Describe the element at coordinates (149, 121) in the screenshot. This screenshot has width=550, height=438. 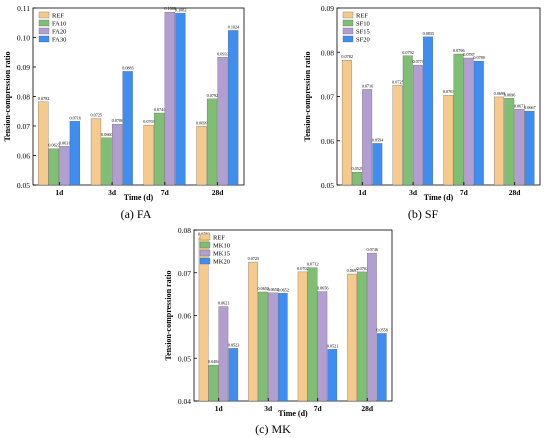
I see `data-label: 0.0703` at that location.